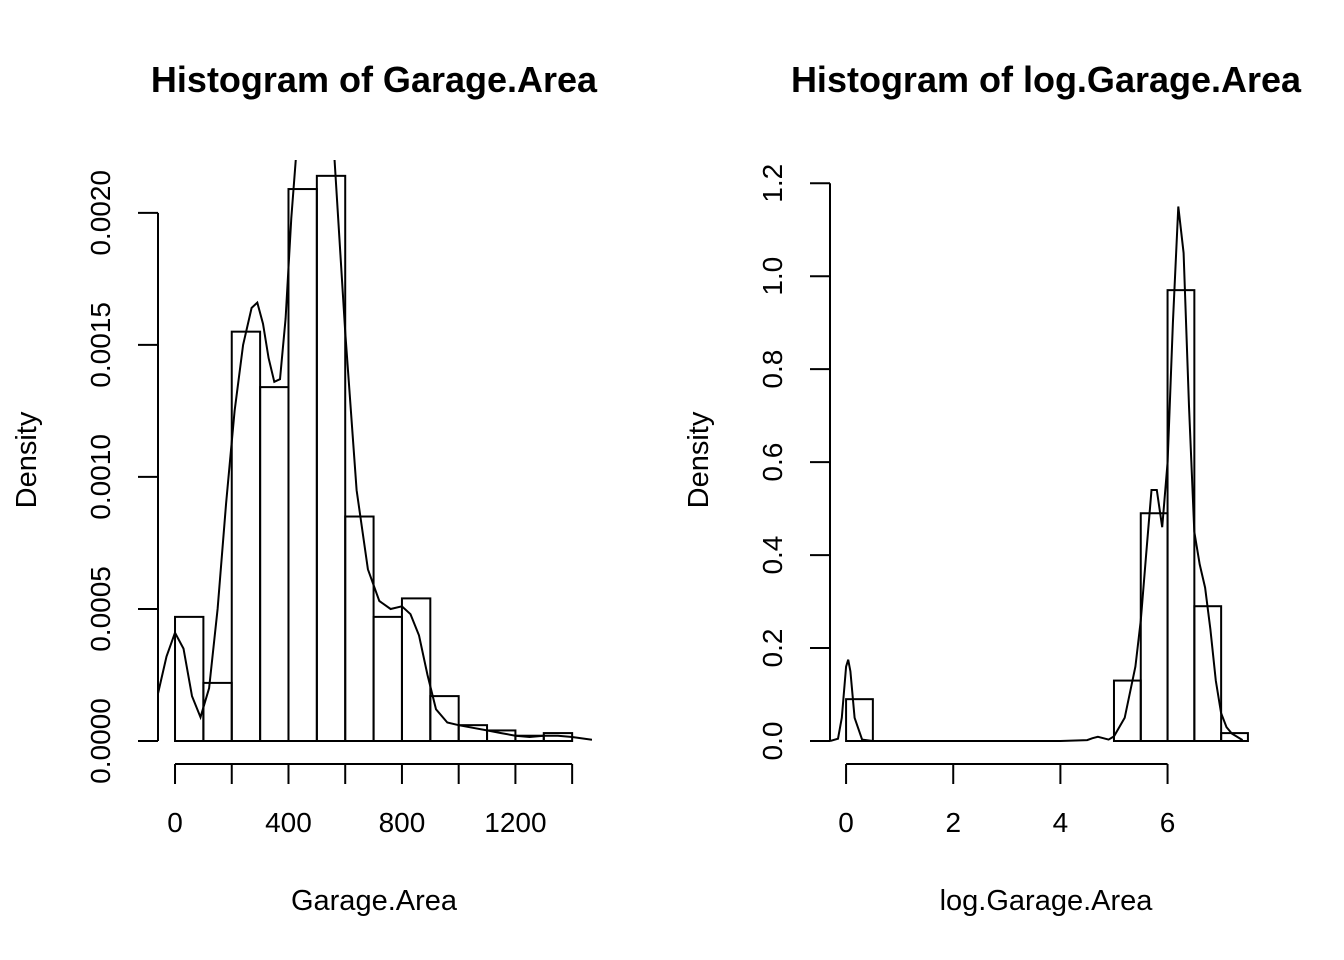  I want to click on y-tick-label: 0.0015, so click(100, 345).